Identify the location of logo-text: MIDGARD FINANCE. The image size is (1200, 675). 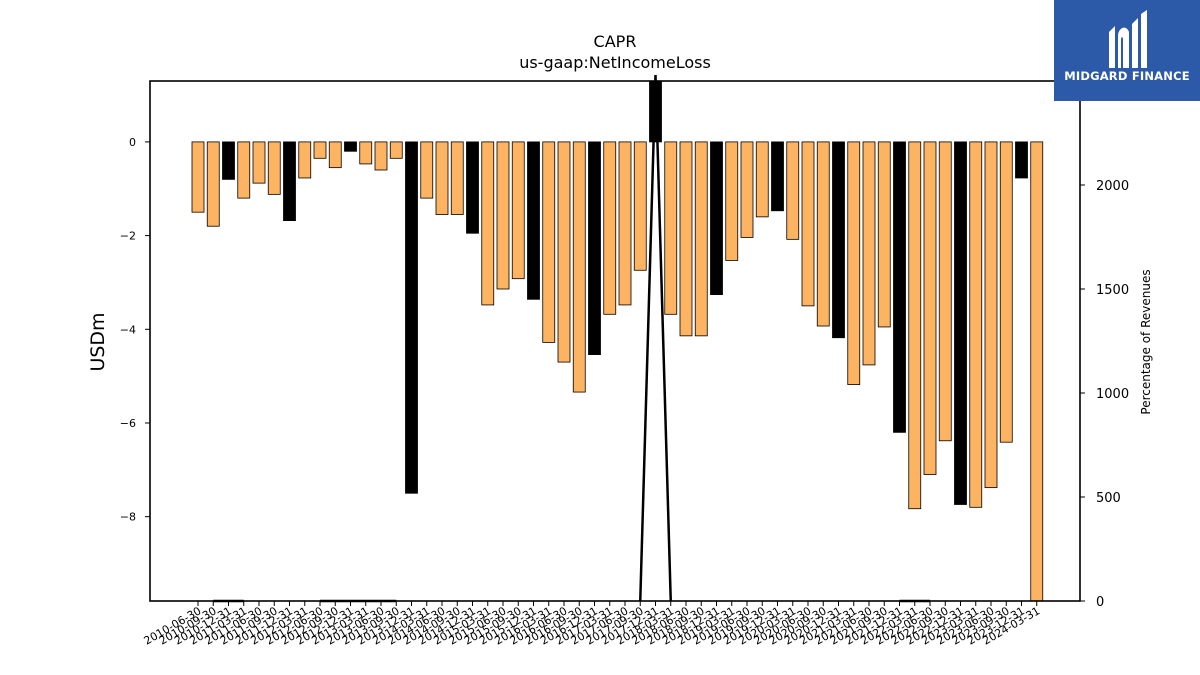
(1127, 76).